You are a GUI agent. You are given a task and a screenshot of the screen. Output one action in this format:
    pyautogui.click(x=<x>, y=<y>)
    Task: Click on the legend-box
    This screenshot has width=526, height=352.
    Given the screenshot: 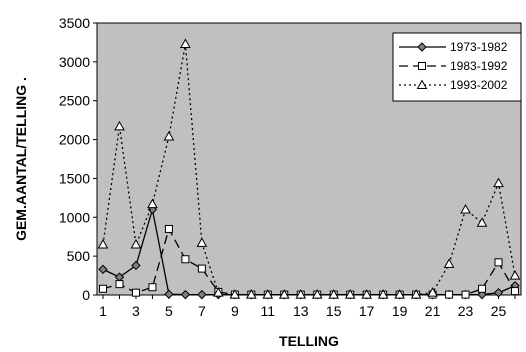 What is the action you would take?
    pyautogui.click(x=457, y=67)
    